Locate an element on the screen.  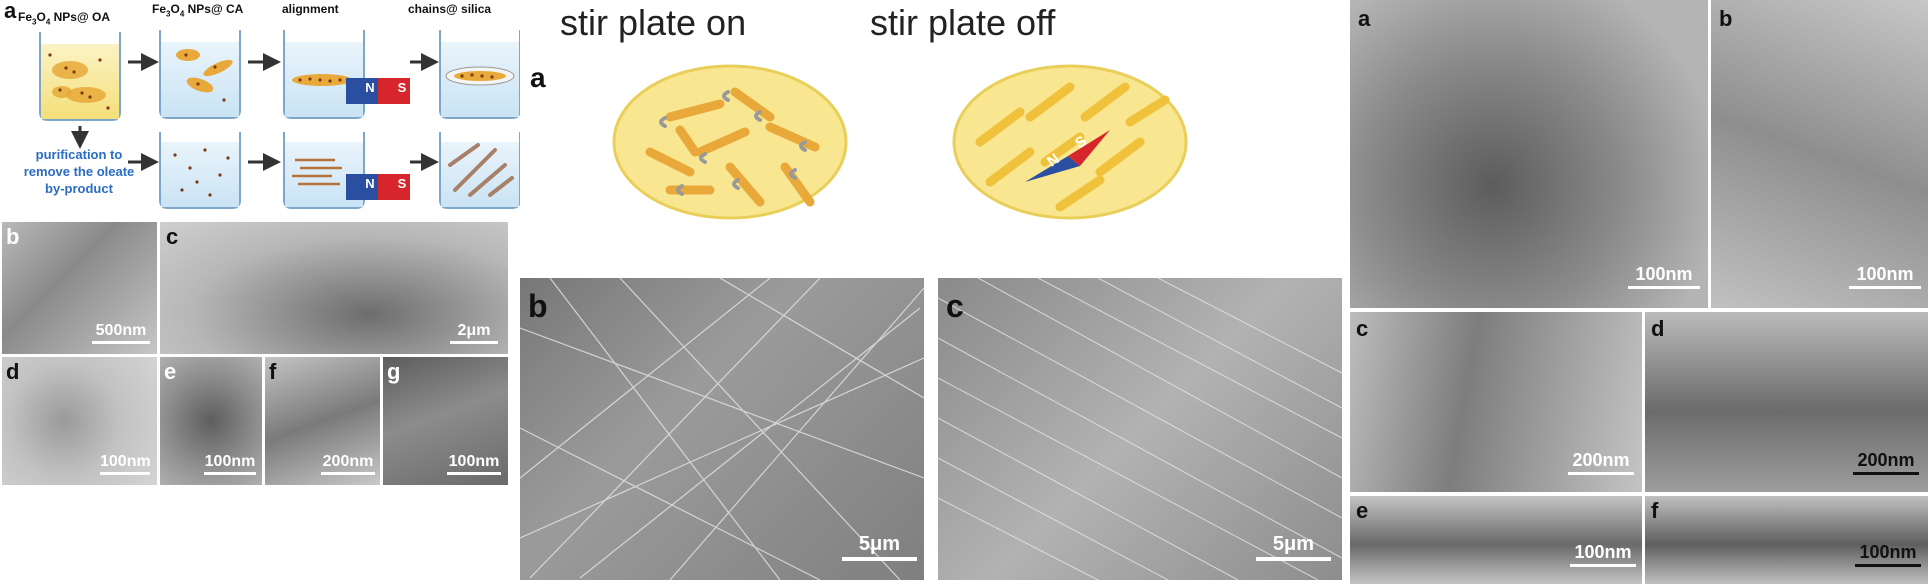
tem-image-3b: b 100nm is located at coordinates (1819, 154).